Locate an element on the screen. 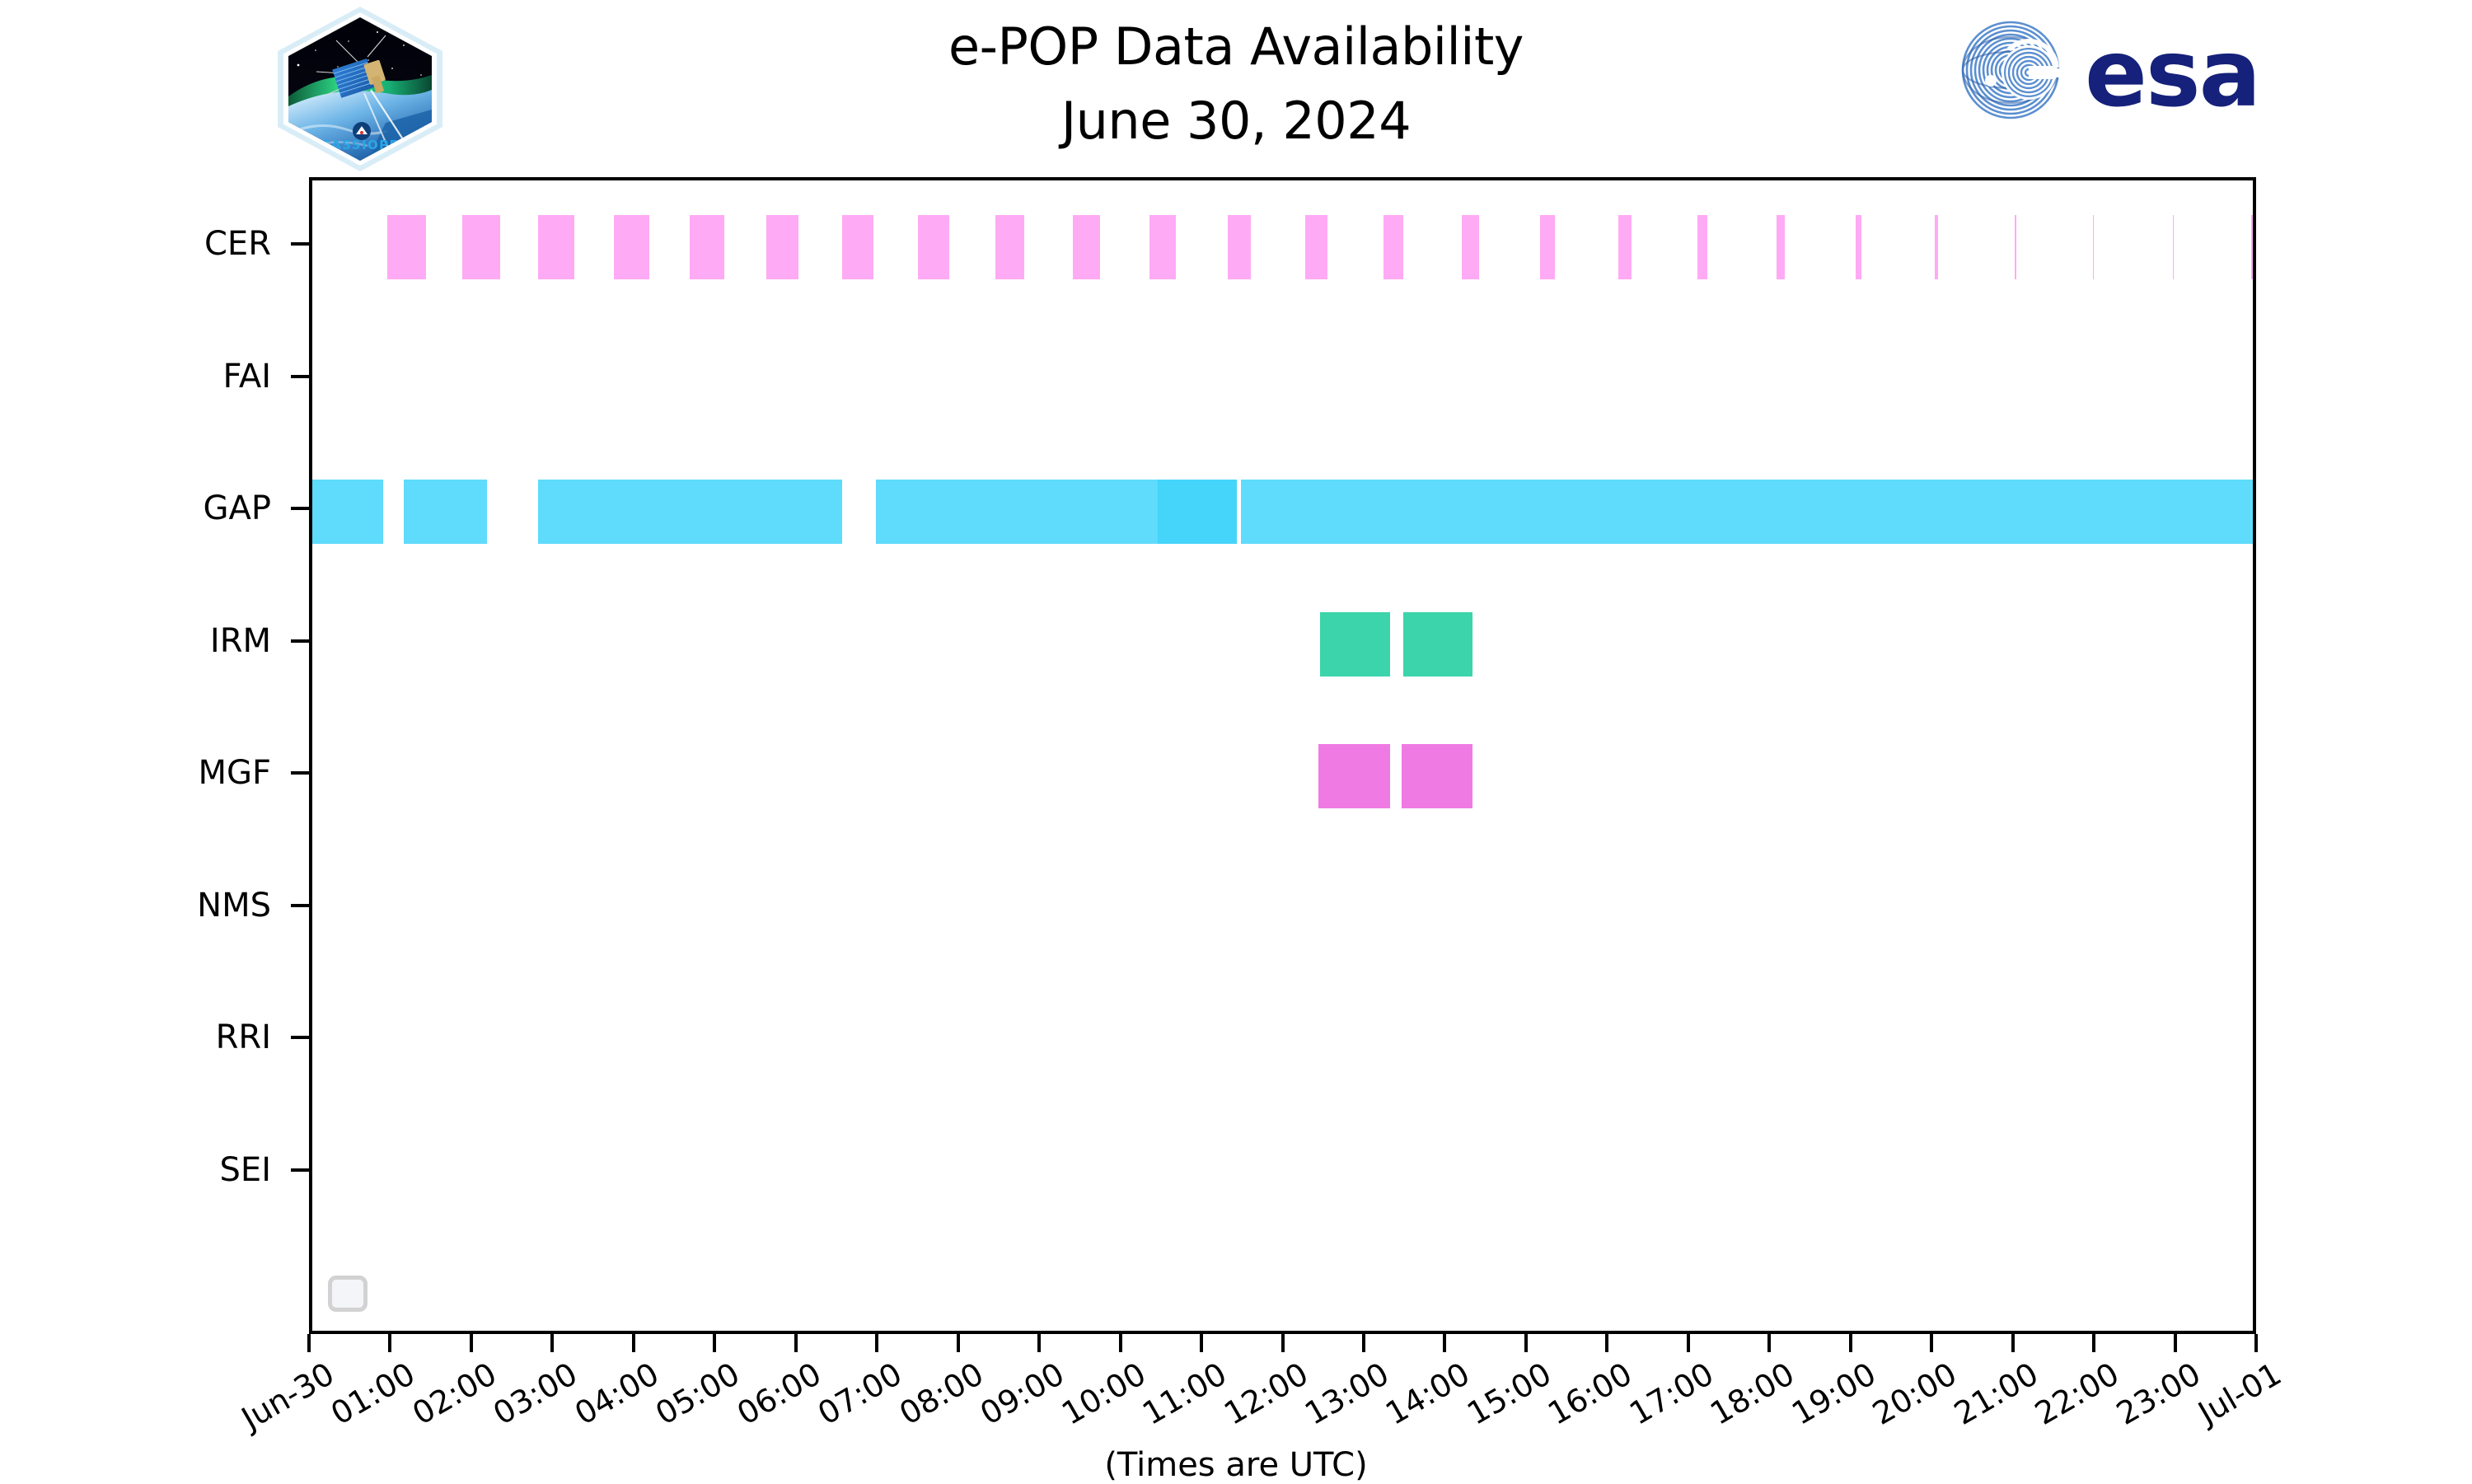  x-axis-label-13: 13:00 is located at coordinates (1347, 1394).